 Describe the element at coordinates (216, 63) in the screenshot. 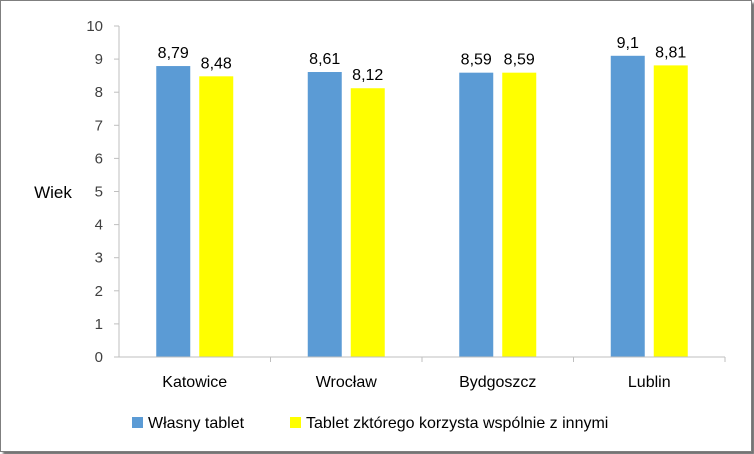

I see `data-label: 8,48` at that location.